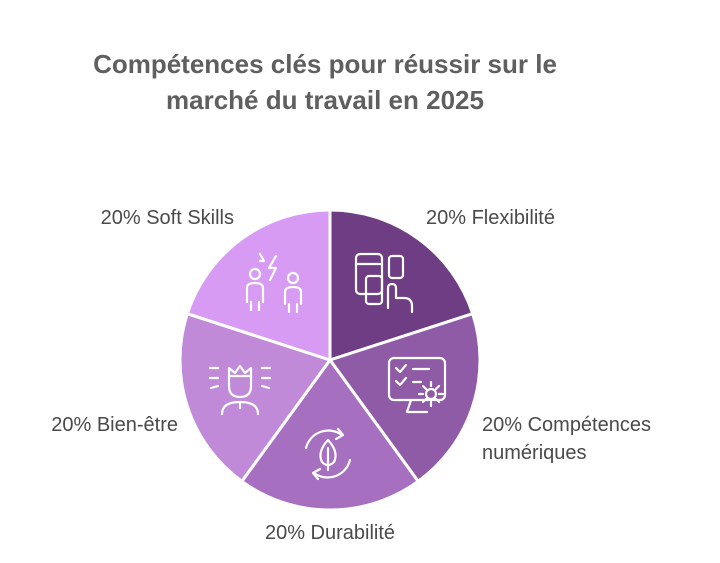 The image size is (720, 563). I want to click on pie-slice-bien-etre, so click(255, 397).